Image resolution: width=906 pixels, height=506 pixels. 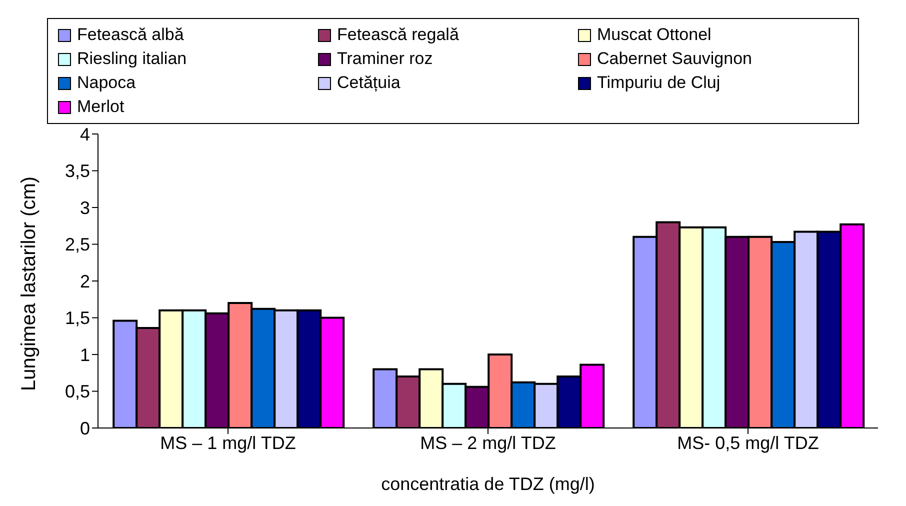 I want to click on y-tick-label: 1, so click(x=85, y=354).